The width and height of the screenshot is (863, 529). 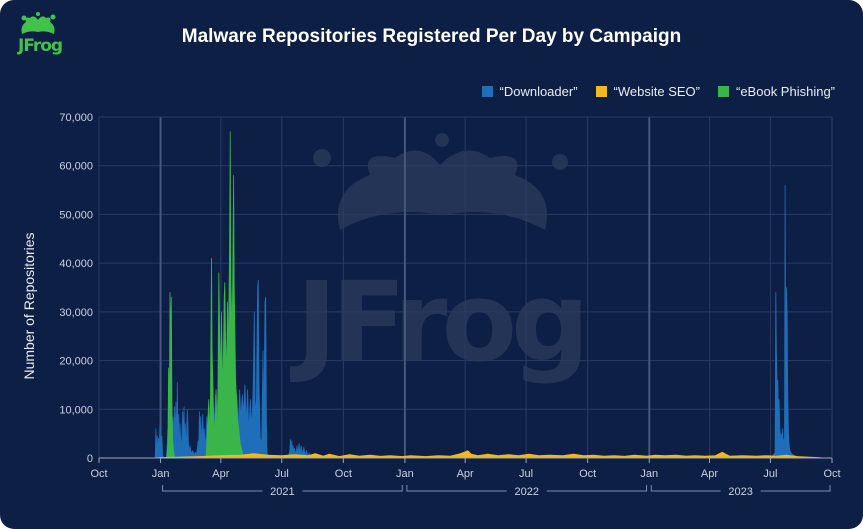 I want to click on series-area-ebook-phishing, so click(x=205, y=295).